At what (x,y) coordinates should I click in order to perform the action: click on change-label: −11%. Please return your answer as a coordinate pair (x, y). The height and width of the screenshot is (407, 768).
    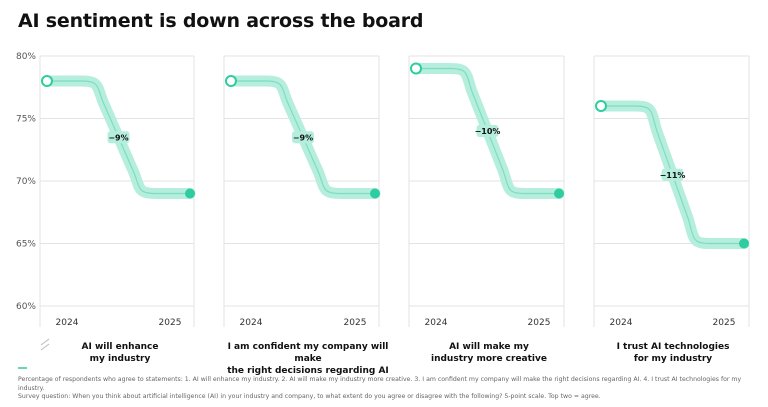
    Looking at the image, I should click on (673, 175).